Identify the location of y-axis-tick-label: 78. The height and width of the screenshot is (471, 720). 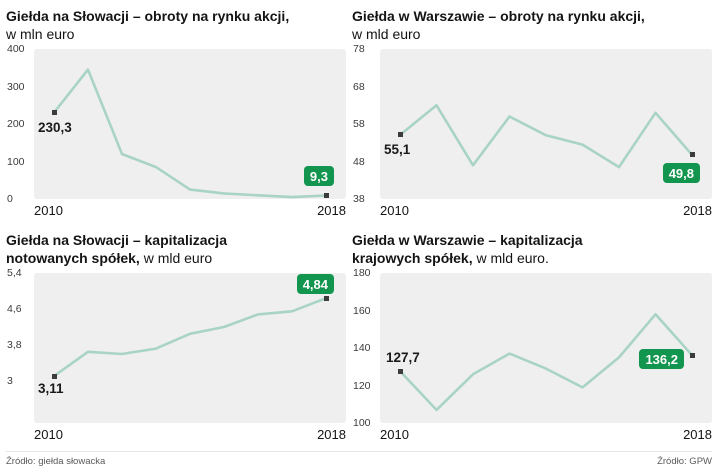
(359, 49).